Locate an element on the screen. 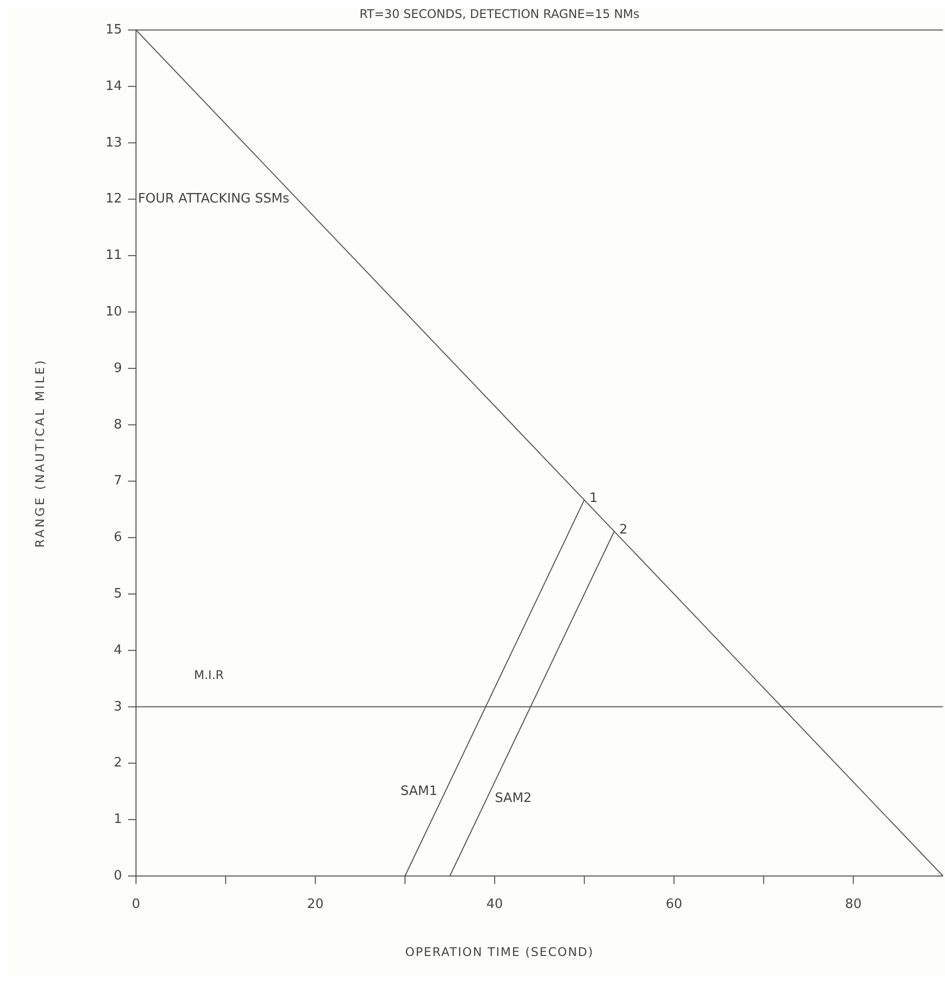 This screenshot has height=984, width=945. y-tick-label: 6 is located at coordinates (118, 538).